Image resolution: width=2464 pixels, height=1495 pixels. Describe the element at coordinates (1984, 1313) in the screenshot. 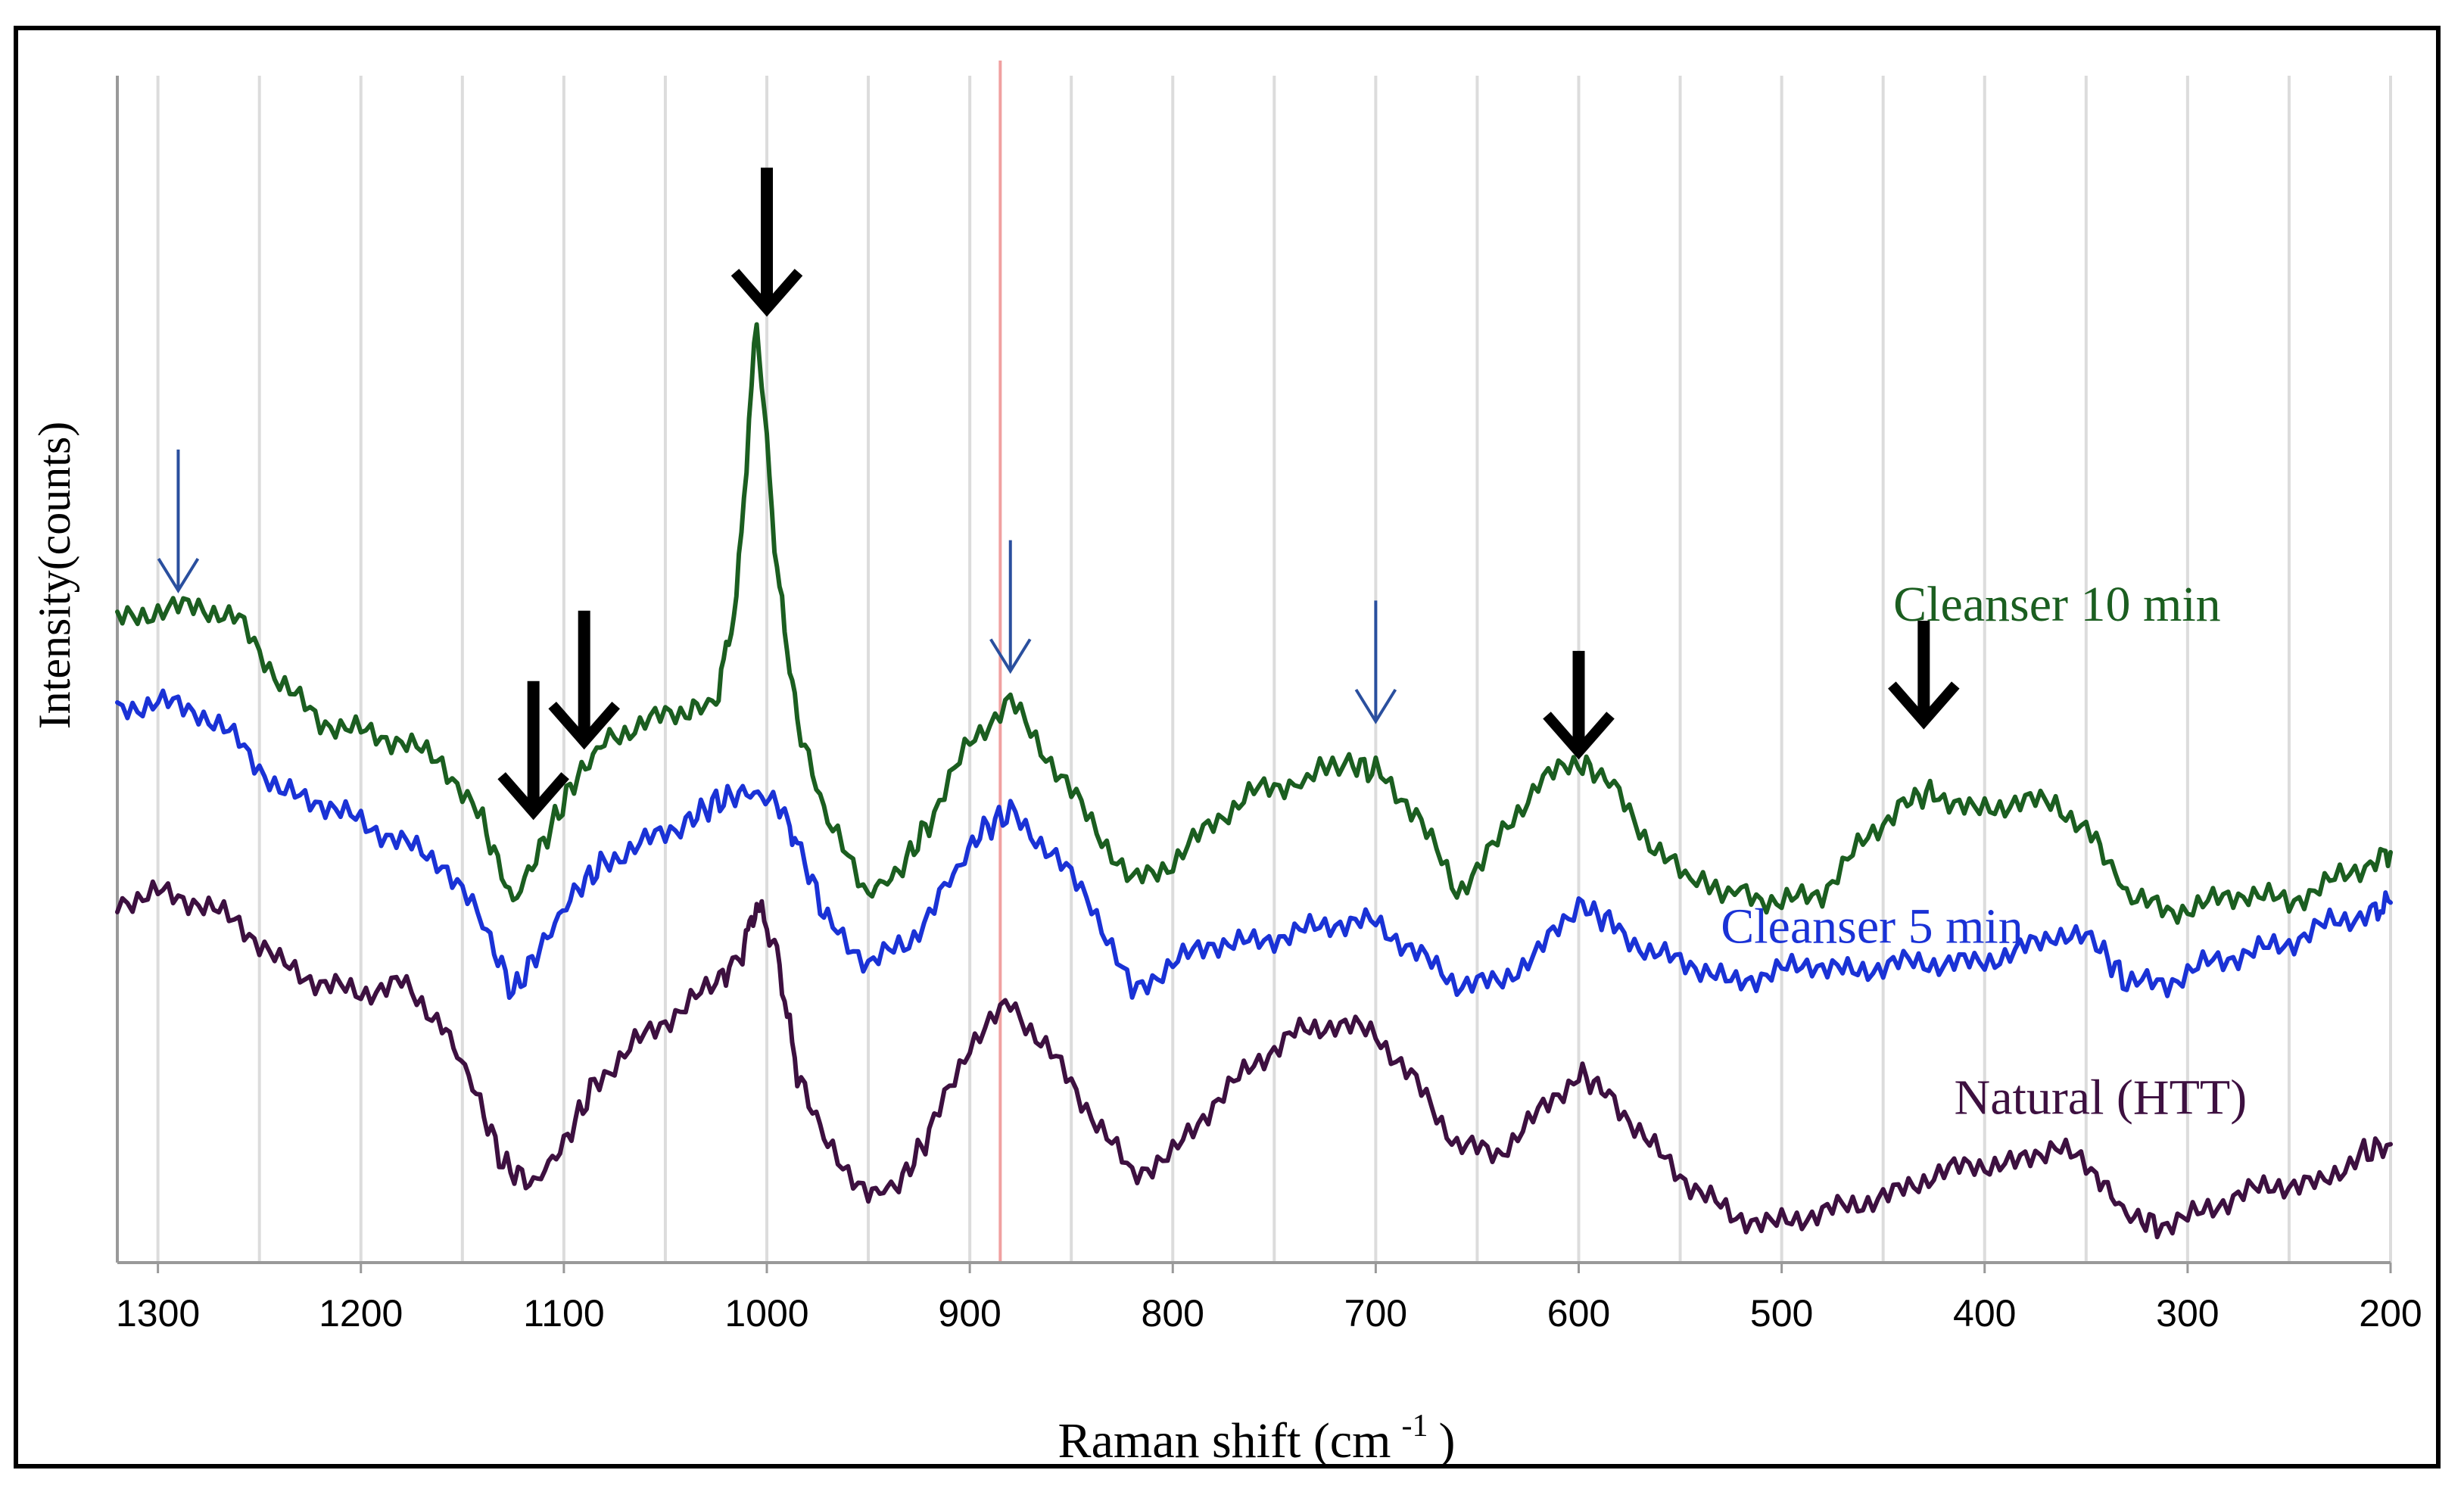

I see `x-tick-label: 400` at that location.